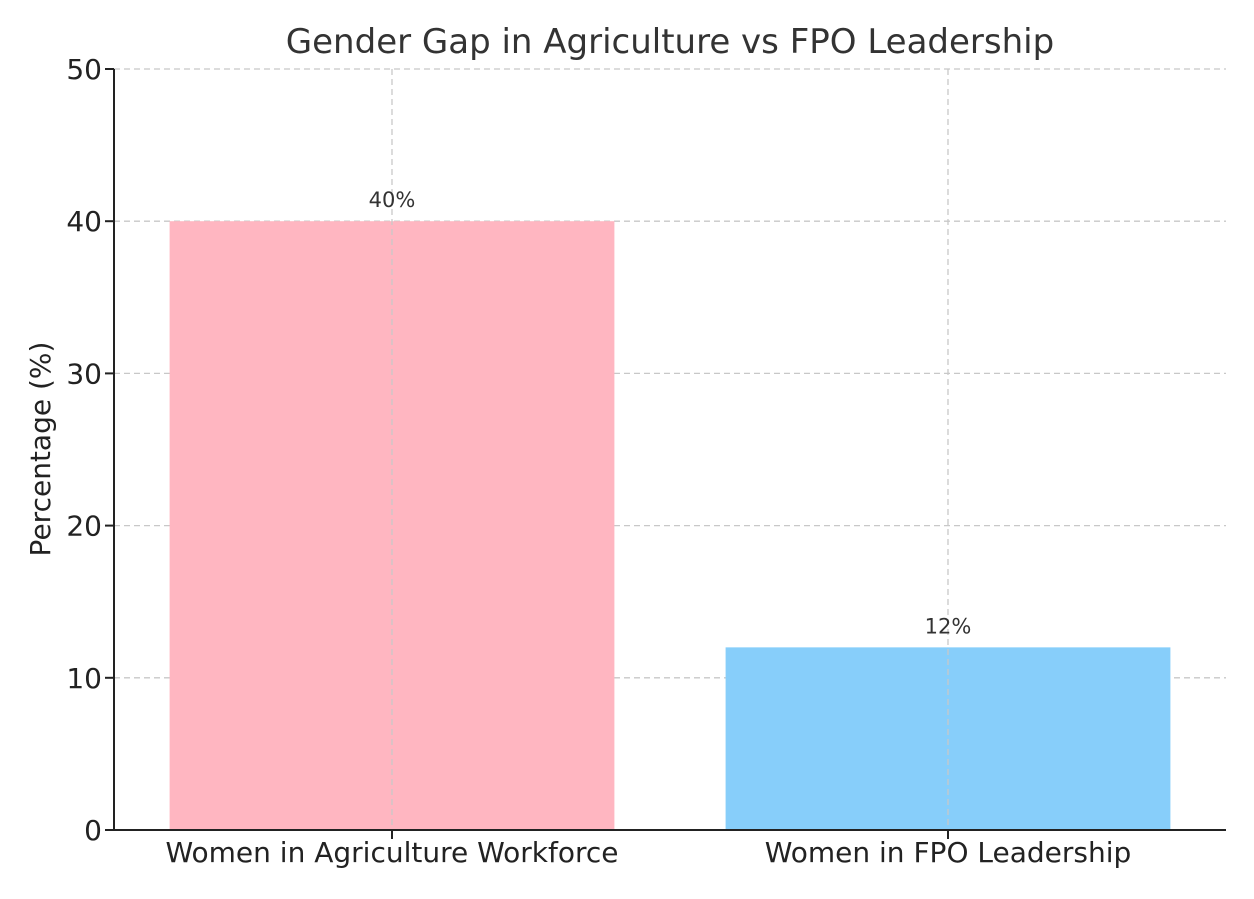 The width and height of the screenshot is (1254, 899). I want to click on y-tick-label: 40, so click(84, 221).